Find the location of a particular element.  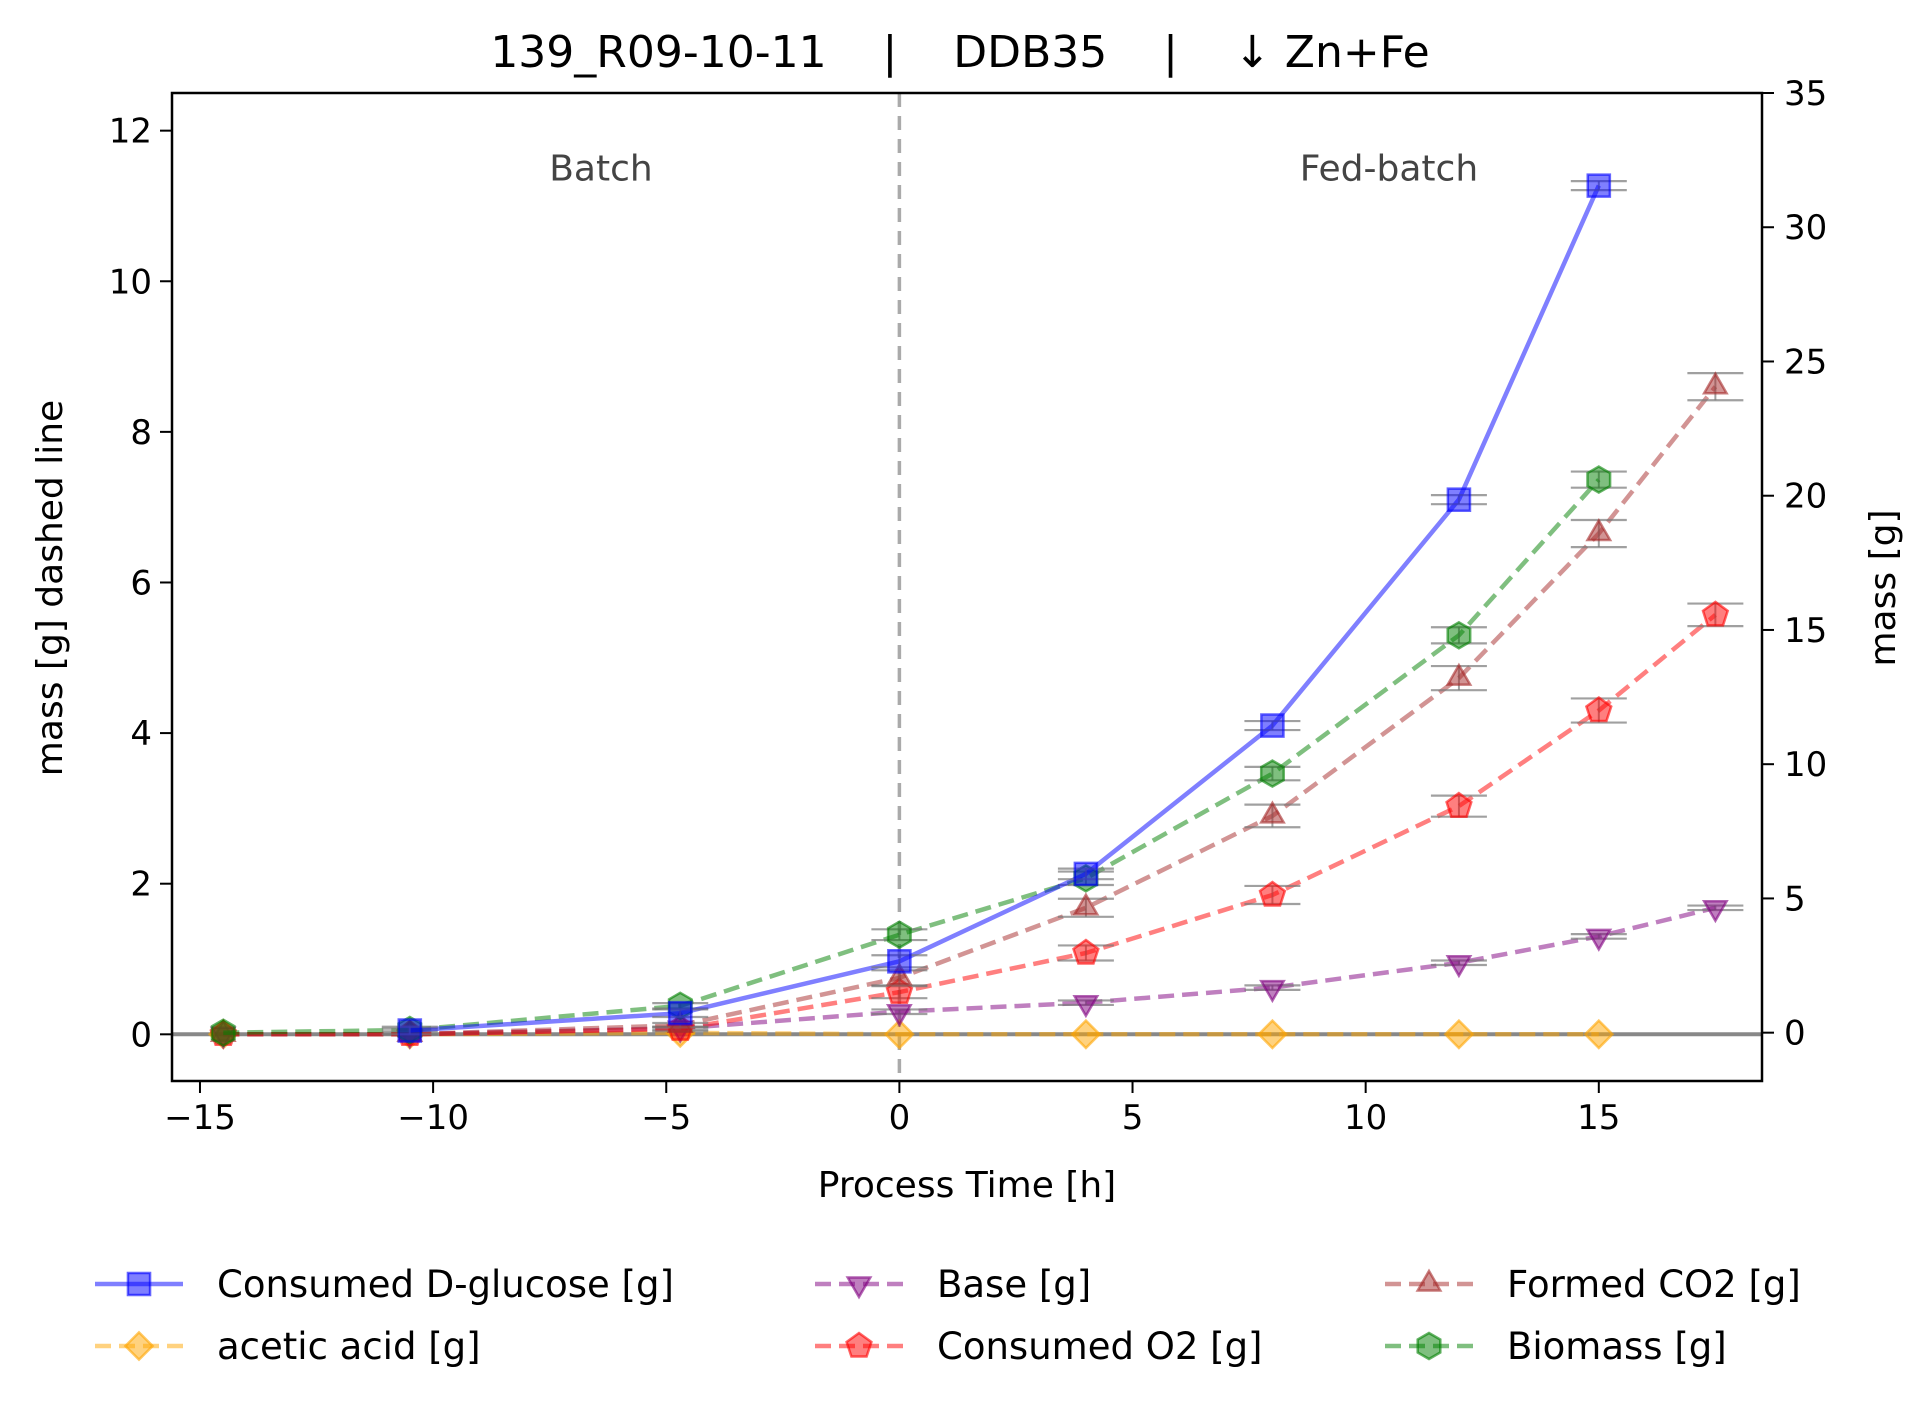

y-right-tick-label: 30 is located at coordinates (1805, 228).